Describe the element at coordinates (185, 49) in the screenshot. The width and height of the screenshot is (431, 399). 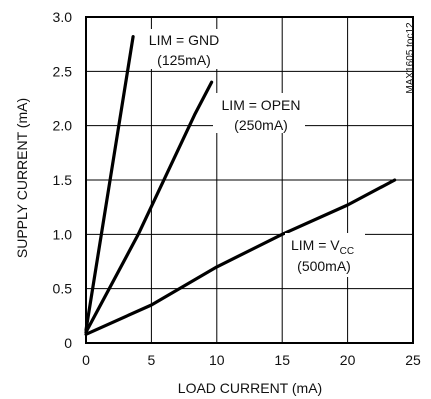
I see `annotation-gnd: LIM = GND (125mA)` at that location.